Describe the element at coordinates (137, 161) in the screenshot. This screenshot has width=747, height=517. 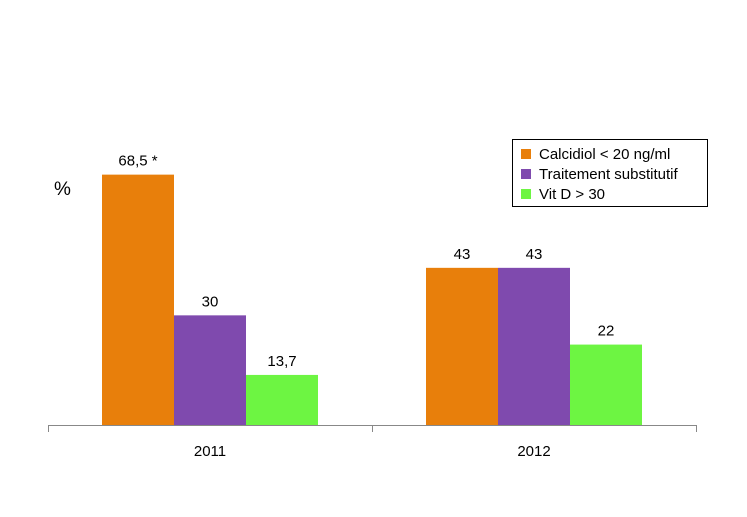
I see `value-label-2011-series-0: 68,5 *` at that location.